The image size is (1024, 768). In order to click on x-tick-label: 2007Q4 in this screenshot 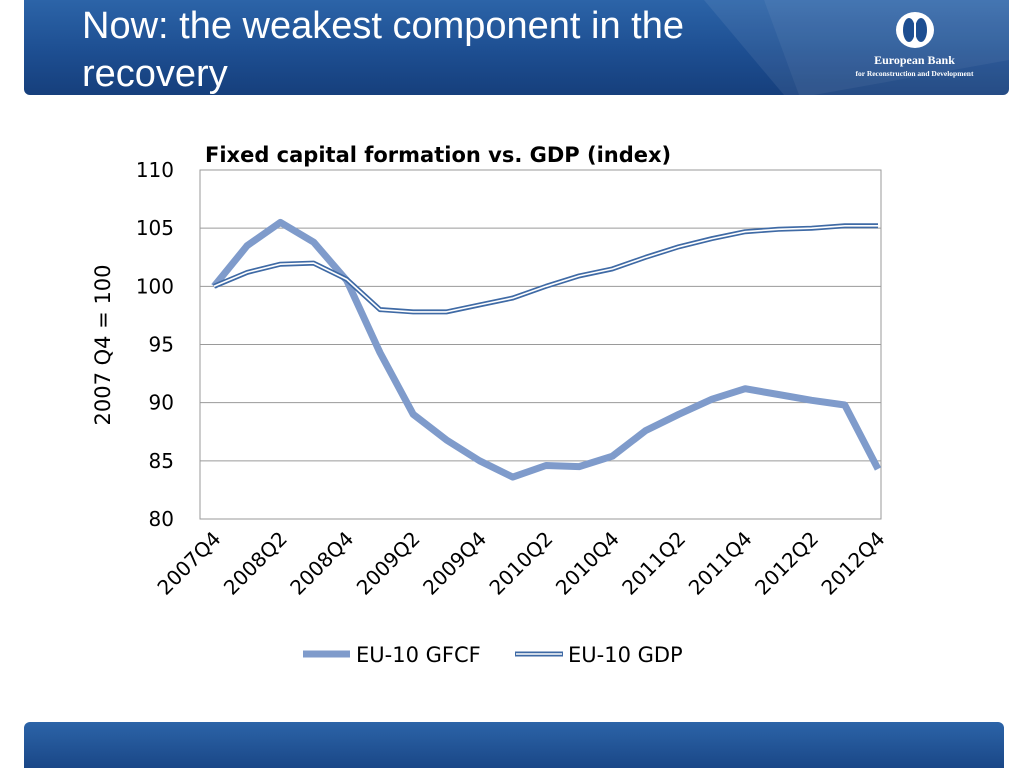, I will do `click(188, 563)`.